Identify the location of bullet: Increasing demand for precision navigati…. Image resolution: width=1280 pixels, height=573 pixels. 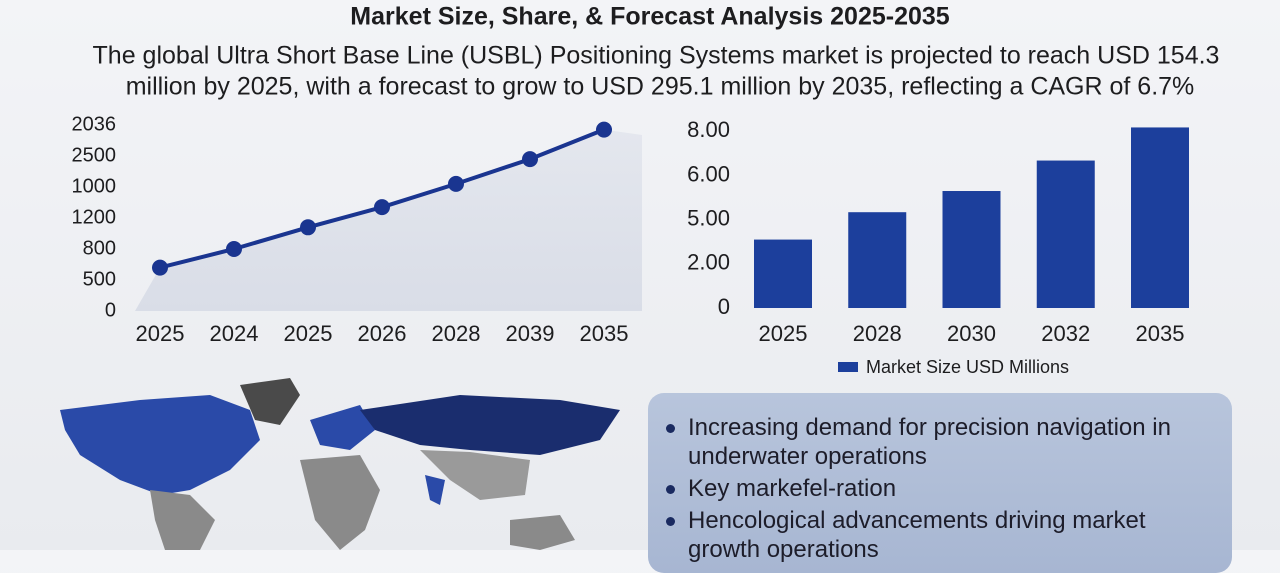
(934, 442).